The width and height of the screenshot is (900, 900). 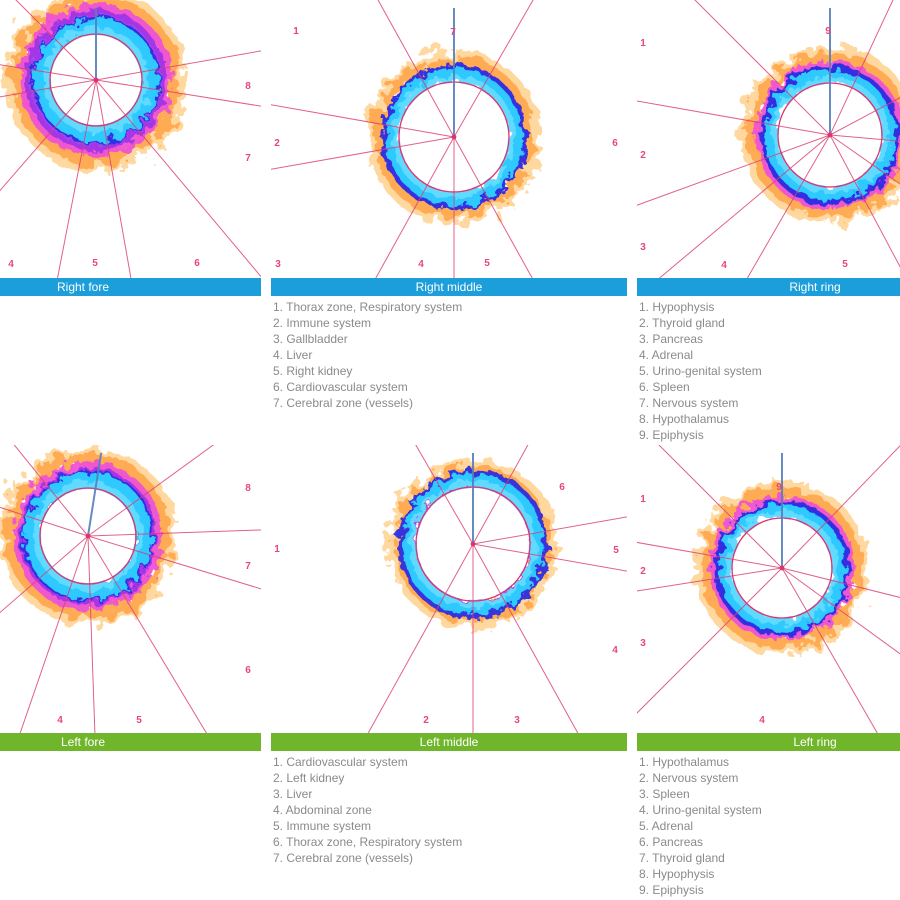 I want to click on sector-list-item: 1. Cardiovascular system, so click(x=340, y=762).